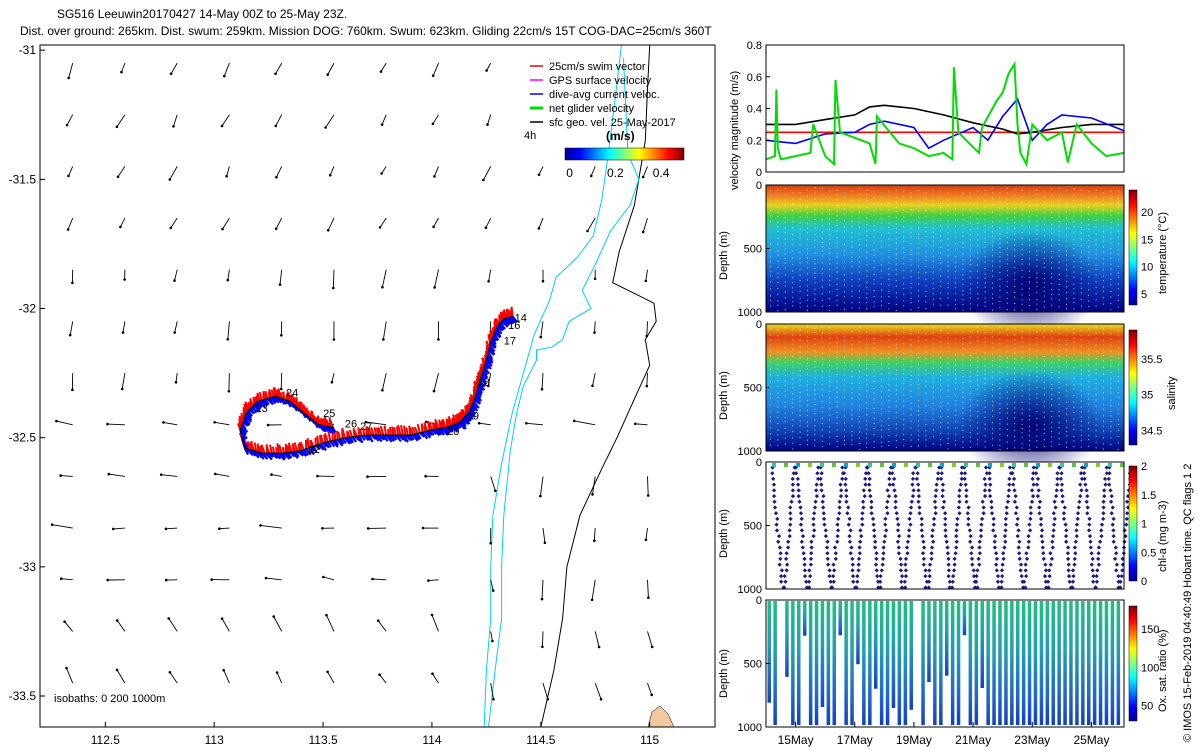  Describe the element at coordinates (393, 431) in the screenshot. I see `swim-vector` at that location.